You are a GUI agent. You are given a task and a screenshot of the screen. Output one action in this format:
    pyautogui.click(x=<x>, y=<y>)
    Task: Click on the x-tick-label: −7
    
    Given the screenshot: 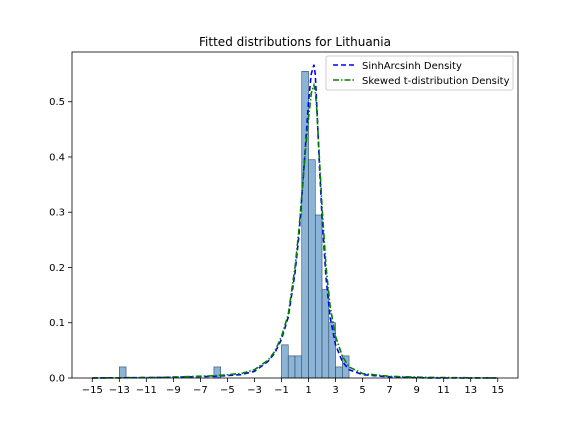 What is the action you would take?
    pyautogui.click(x=200, y=390)
    